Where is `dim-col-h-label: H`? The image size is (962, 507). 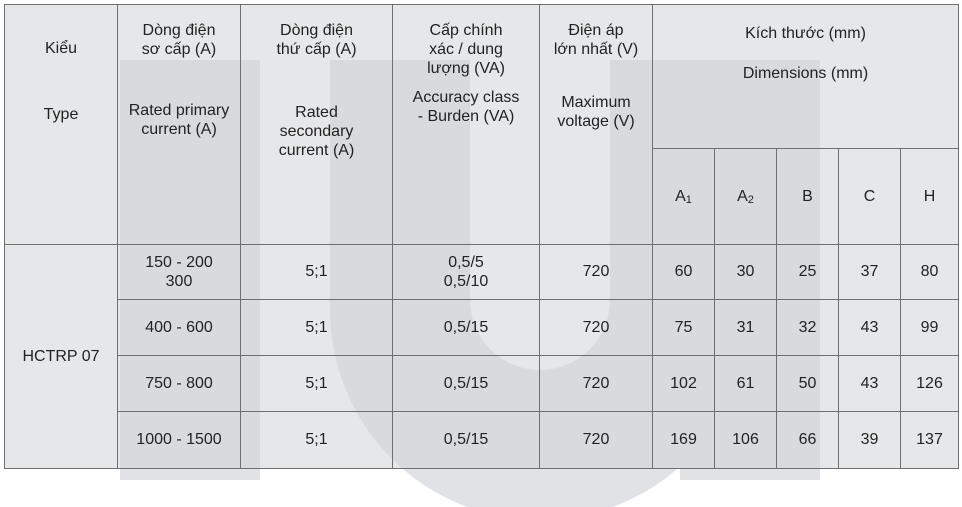 dim-col-h-label: H is located at coordinates (929, 196).